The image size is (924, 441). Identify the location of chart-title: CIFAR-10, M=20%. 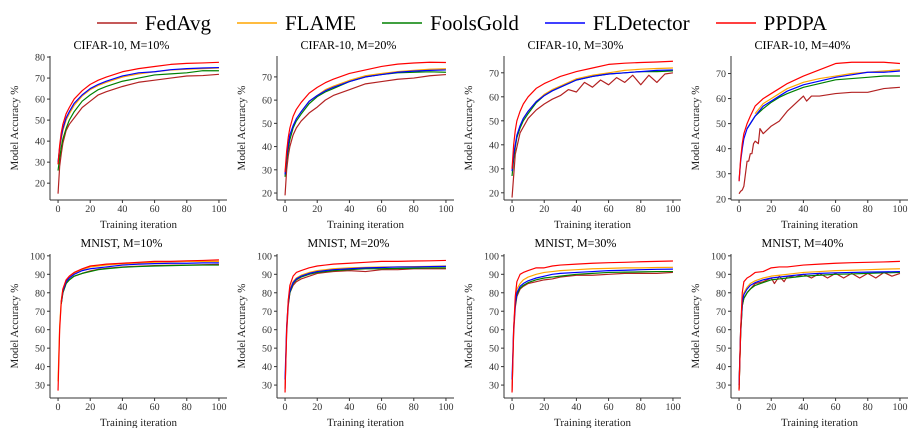
(349, 45).